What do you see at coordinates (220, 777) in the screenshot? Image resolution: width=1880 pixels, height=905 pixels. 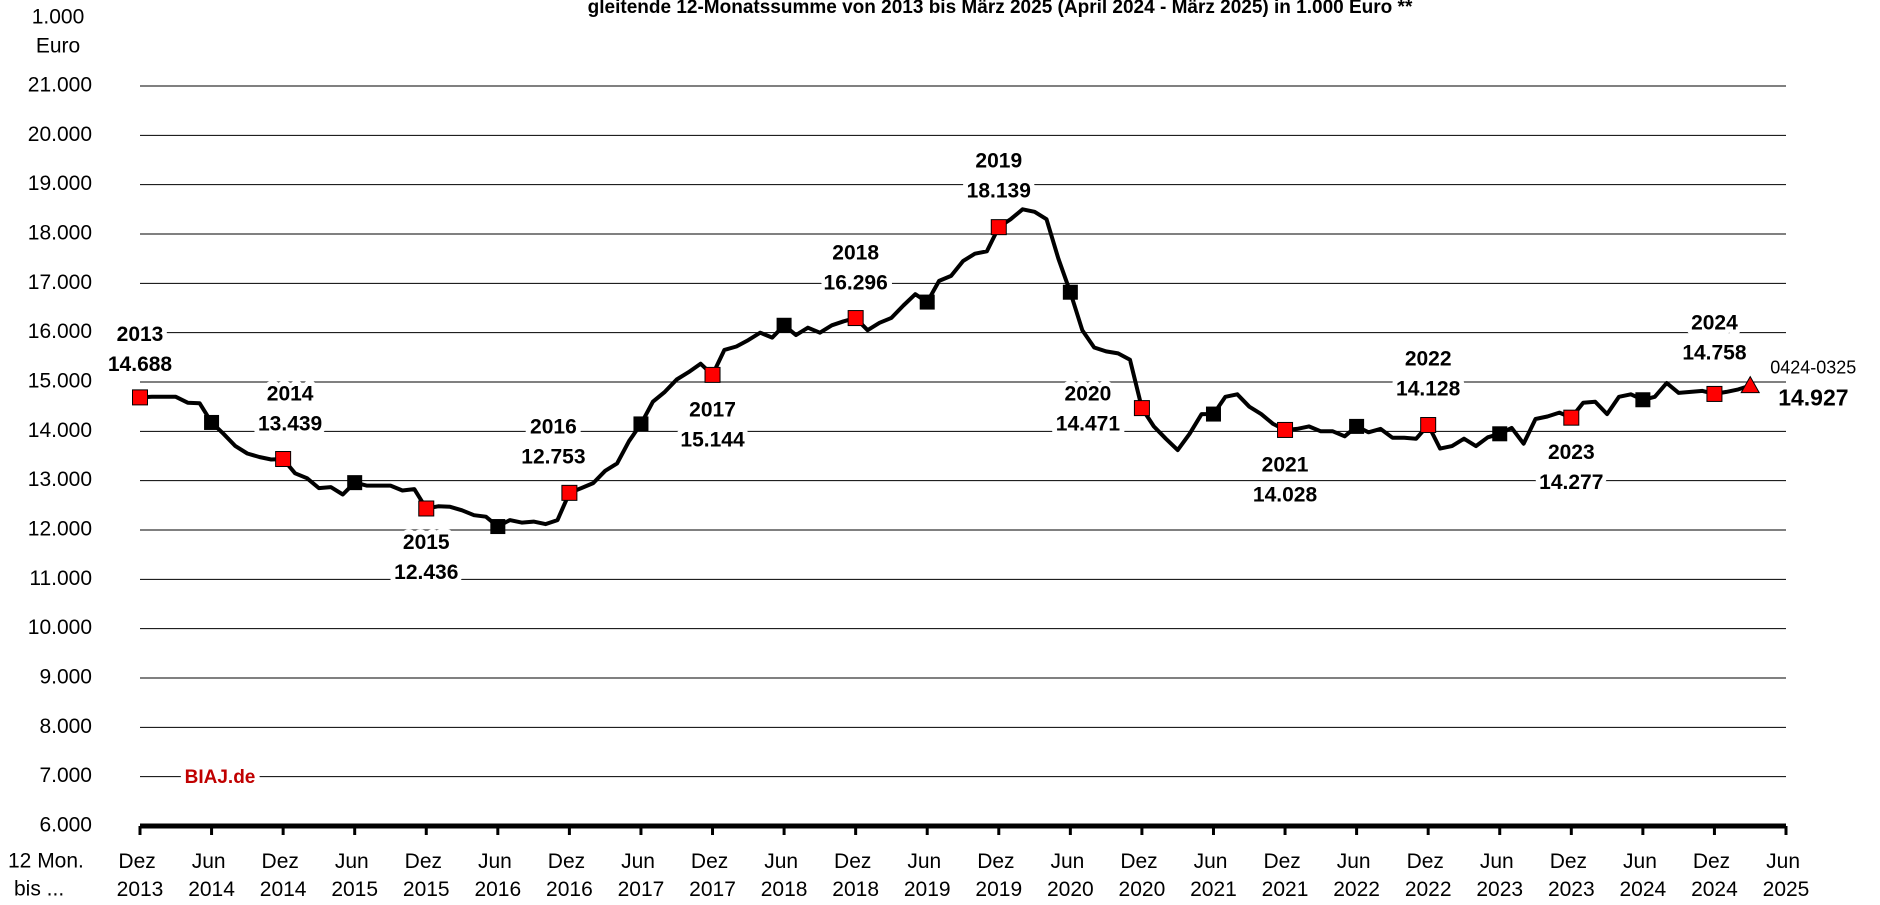 I see `source-label: BIAJ.de` at bounding box center [220, 777].